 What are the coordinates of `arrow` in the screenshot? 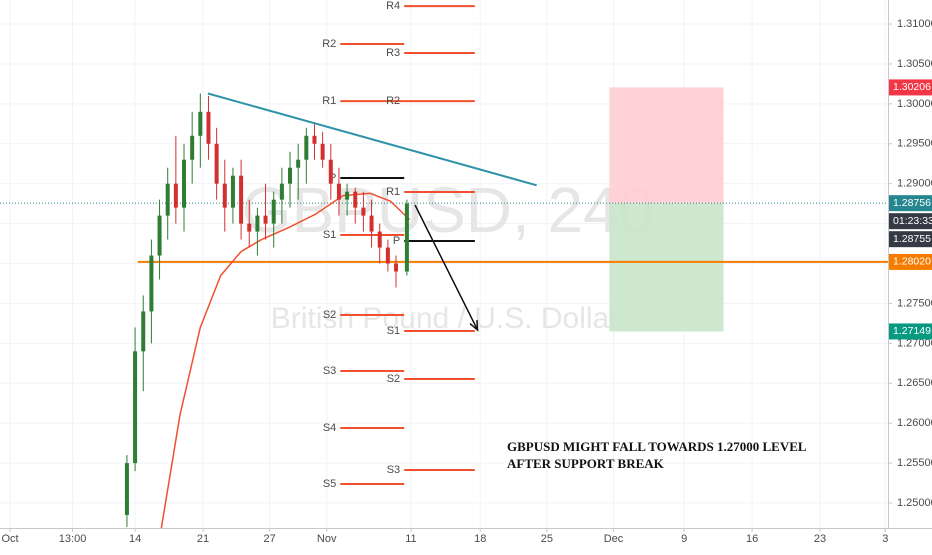 It's located at (446, 267).